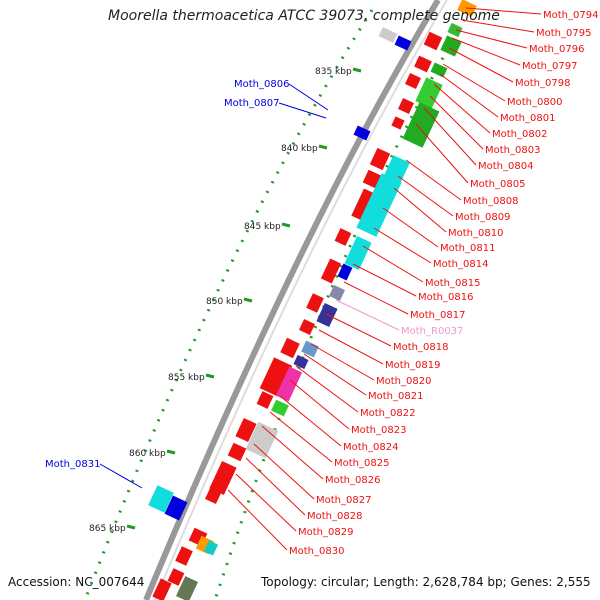 This screenshot has width=600, height=600. I want to click on scale-label: 835 kbp, so click(333, 72).